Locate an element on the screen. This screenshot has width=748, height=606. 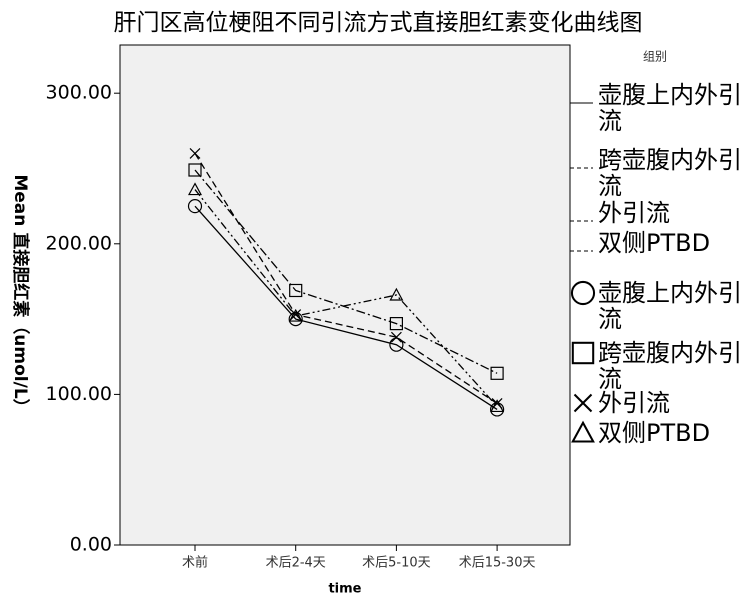
y-tick-label: 300.00 is located at coordinates (79, 93).